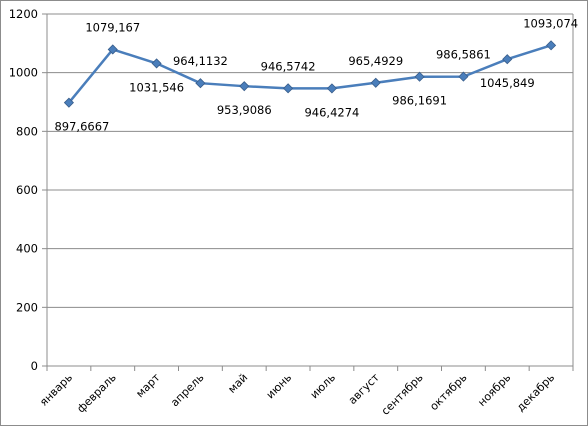 The height and width of the screenshot is (426, 588). I want to click on data-label: 946,5742, so click(288, 66).